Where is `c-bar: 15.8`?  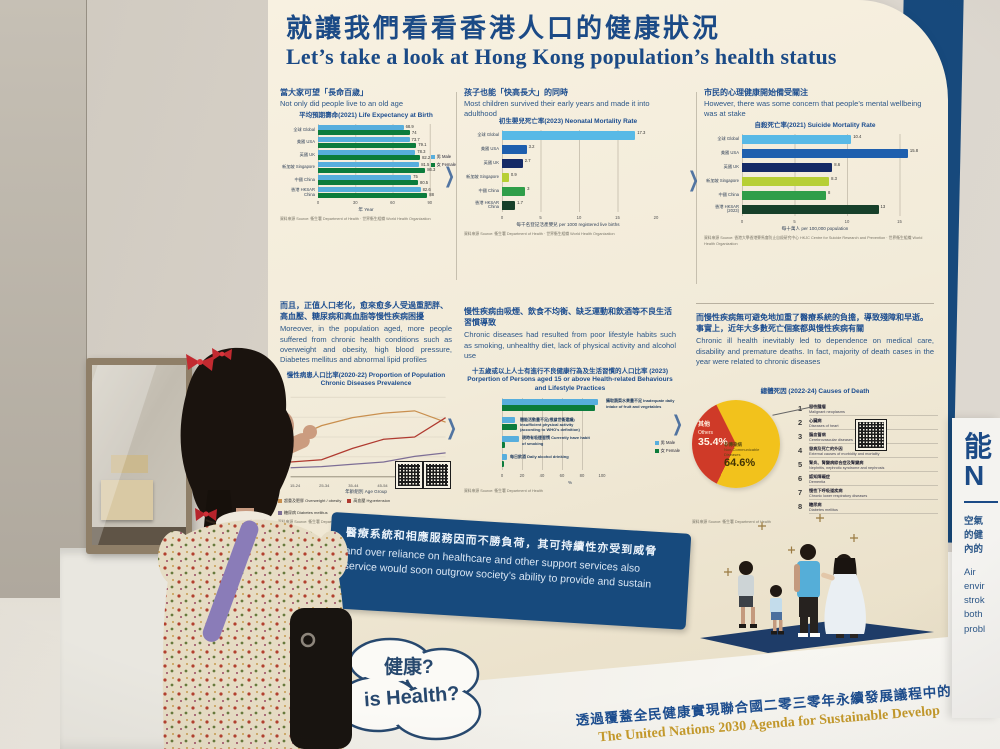
c-bar: 15.8 is located at coordinates (830, 153).